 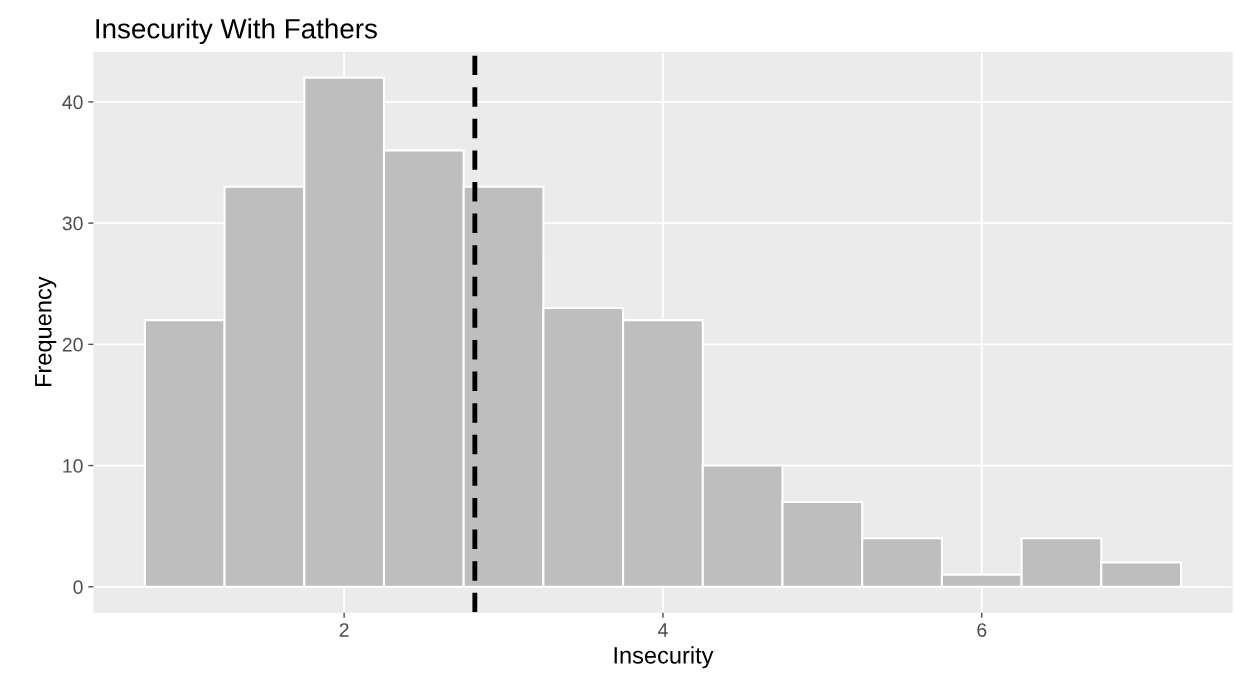 I want to click on chart-title: Insecurity With Fathers, so click(x=236, y=31).